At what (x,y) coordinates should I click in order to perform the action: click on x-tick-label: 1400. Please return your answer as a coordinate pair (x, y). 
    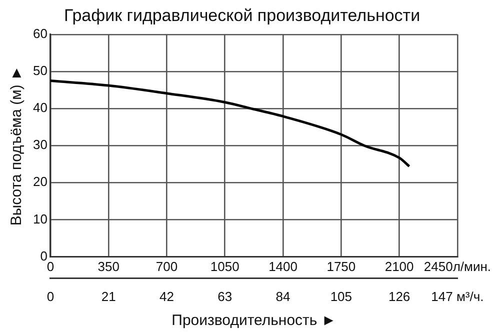
    Looking at the image, I should click on (283, 266).